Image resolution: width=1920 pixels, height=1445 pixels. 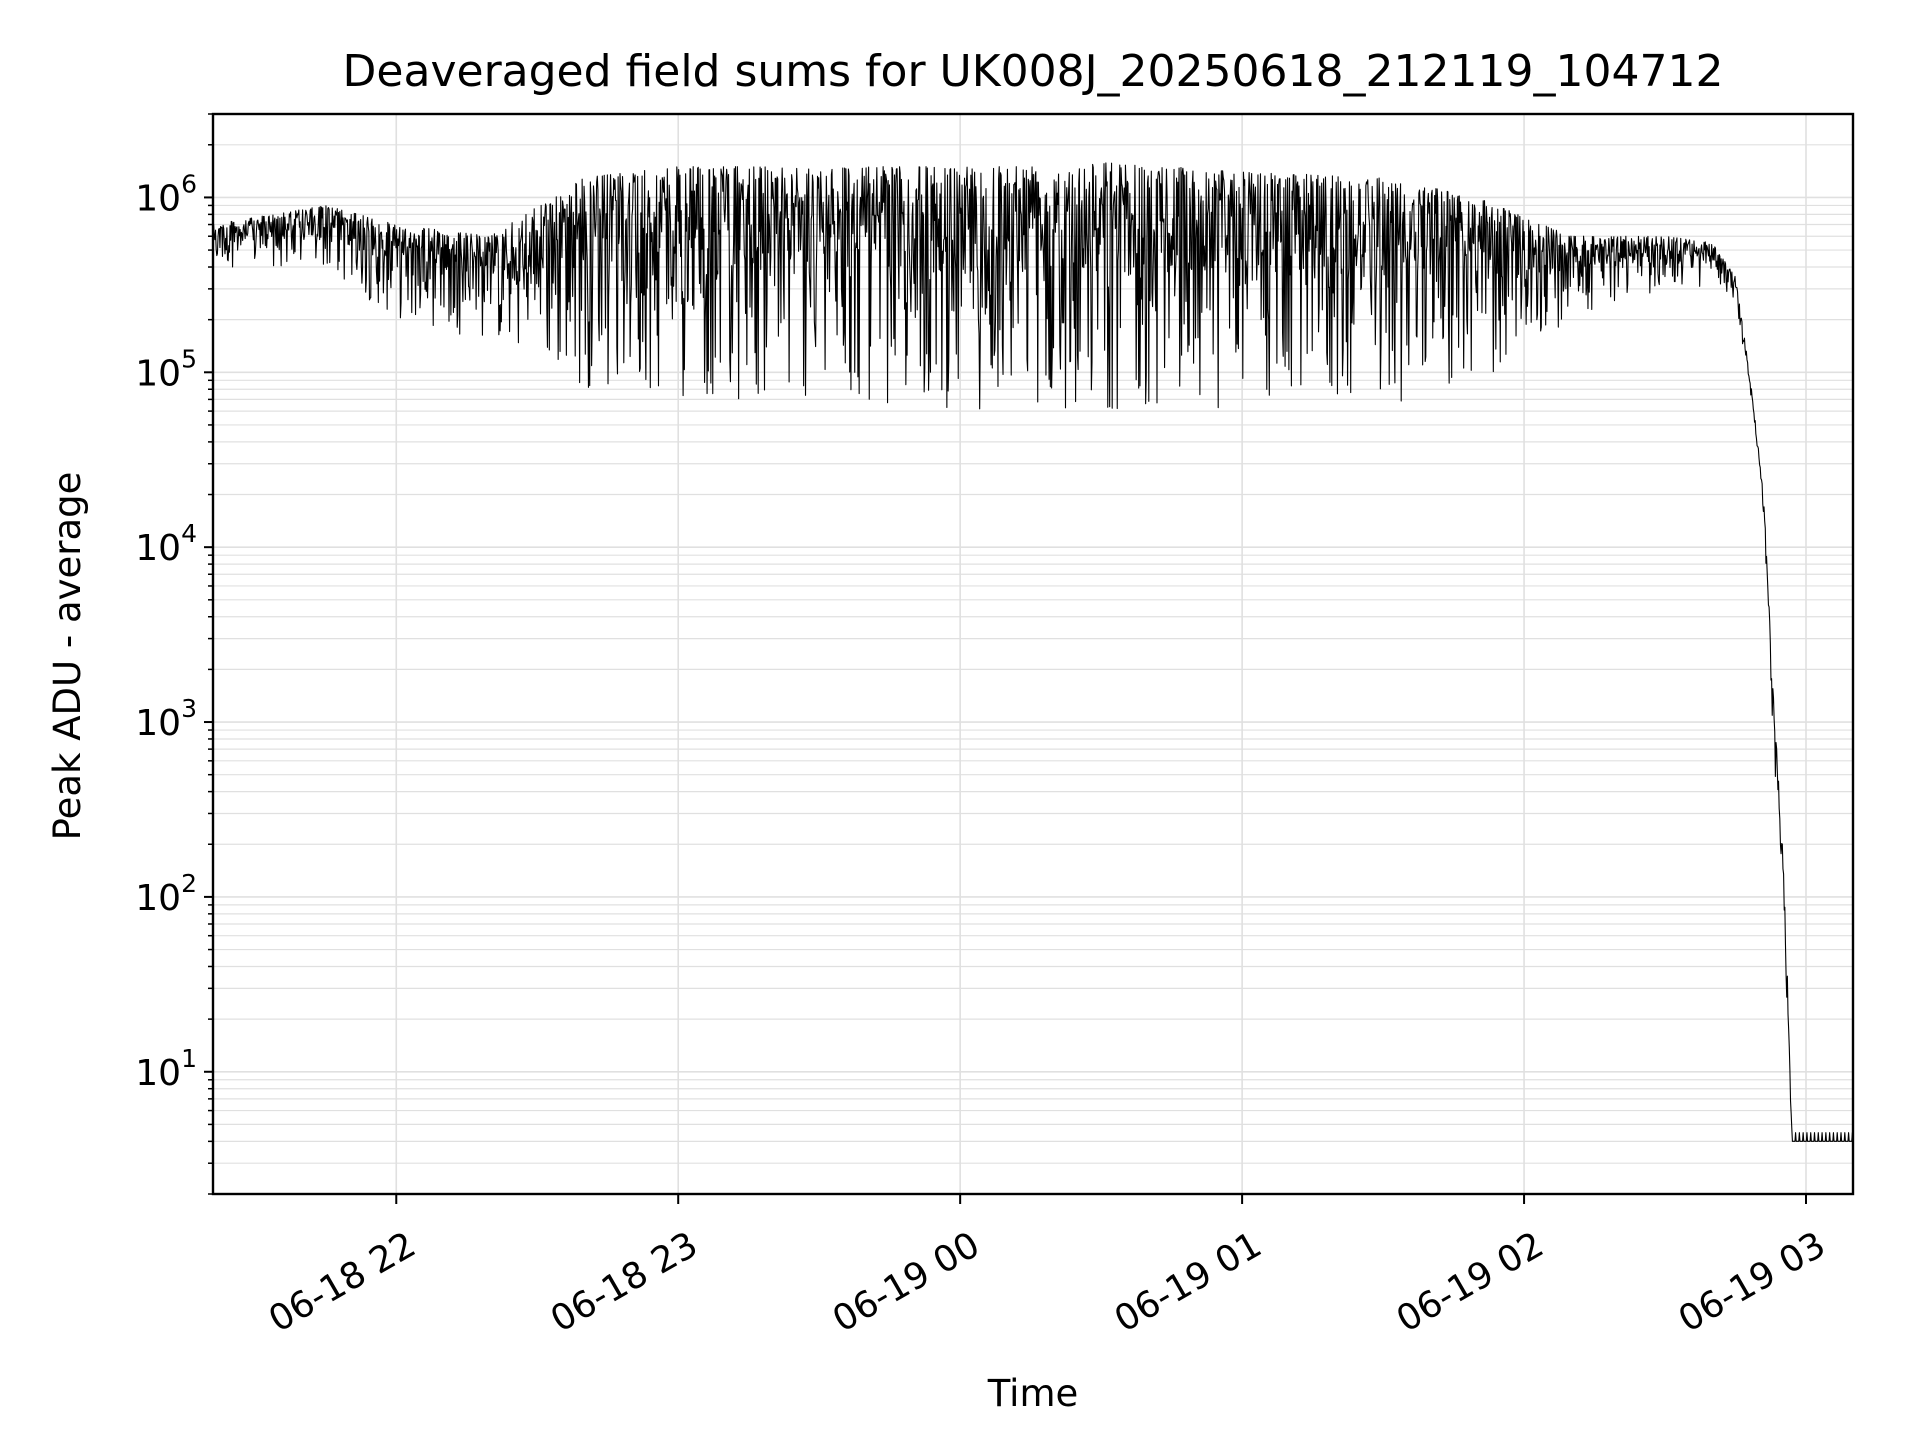 What do you see at coordinates (166, 369) in the screenshot?
I see `y-tick-label: 10⁵` at bounding box center [166, 369].